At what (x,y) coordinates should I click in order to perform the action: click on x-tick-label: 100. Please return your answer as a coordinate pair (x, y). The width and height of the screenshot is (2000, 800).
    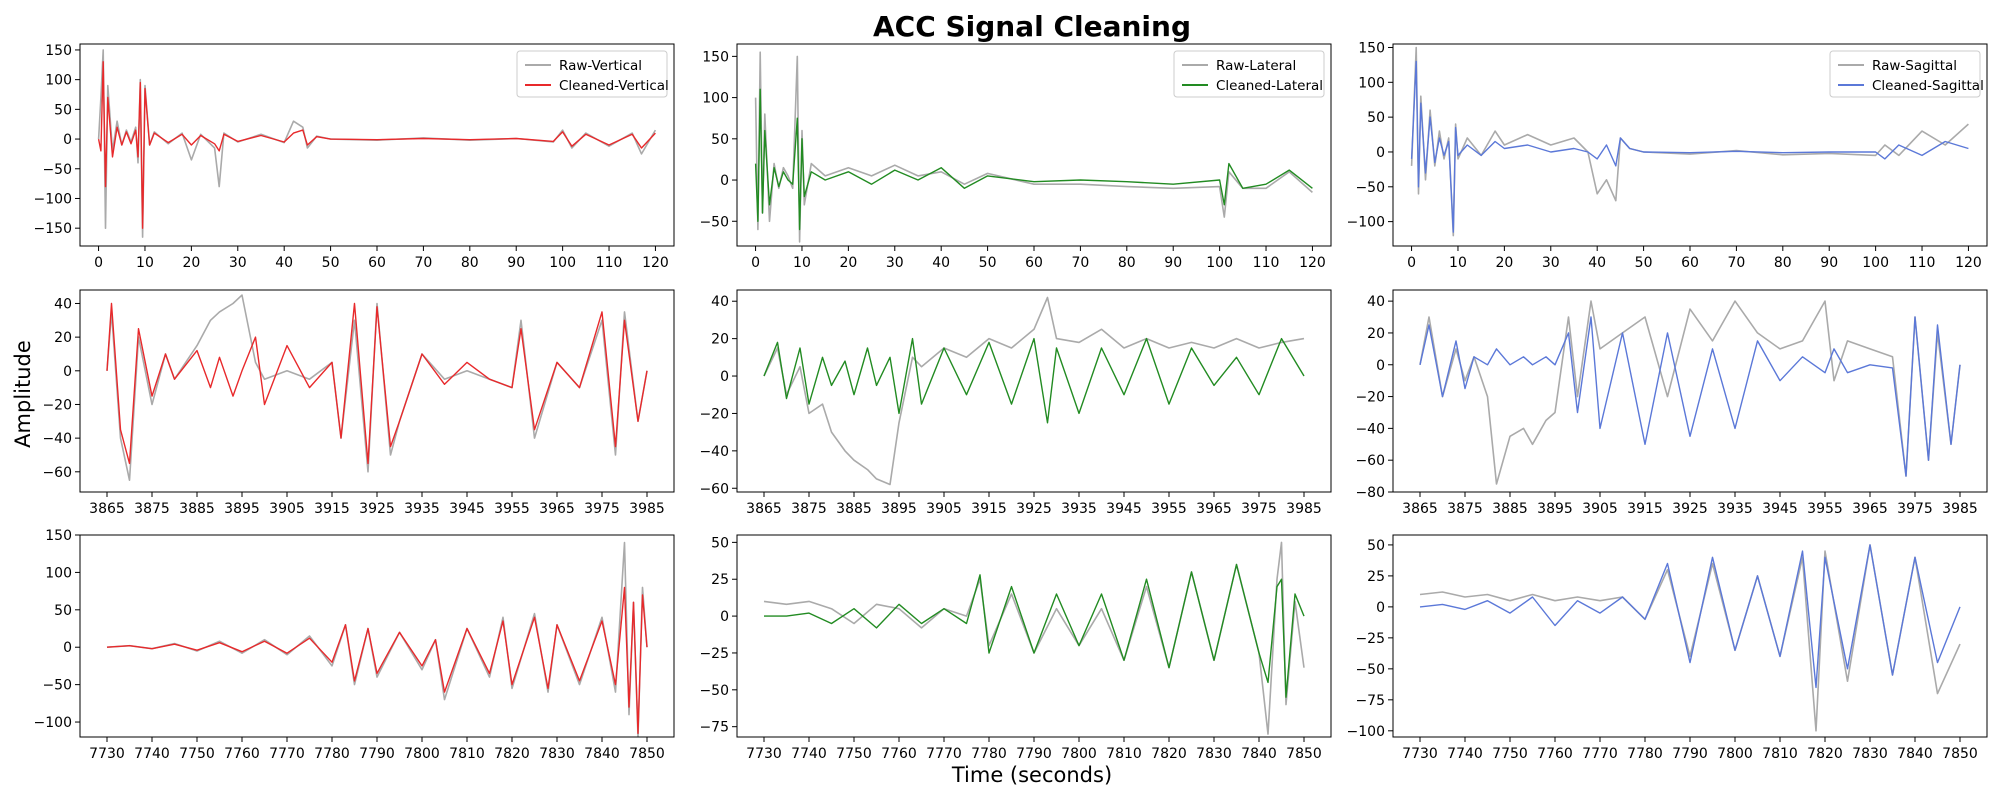
    Looking at the image, I should click on (1875, 263).